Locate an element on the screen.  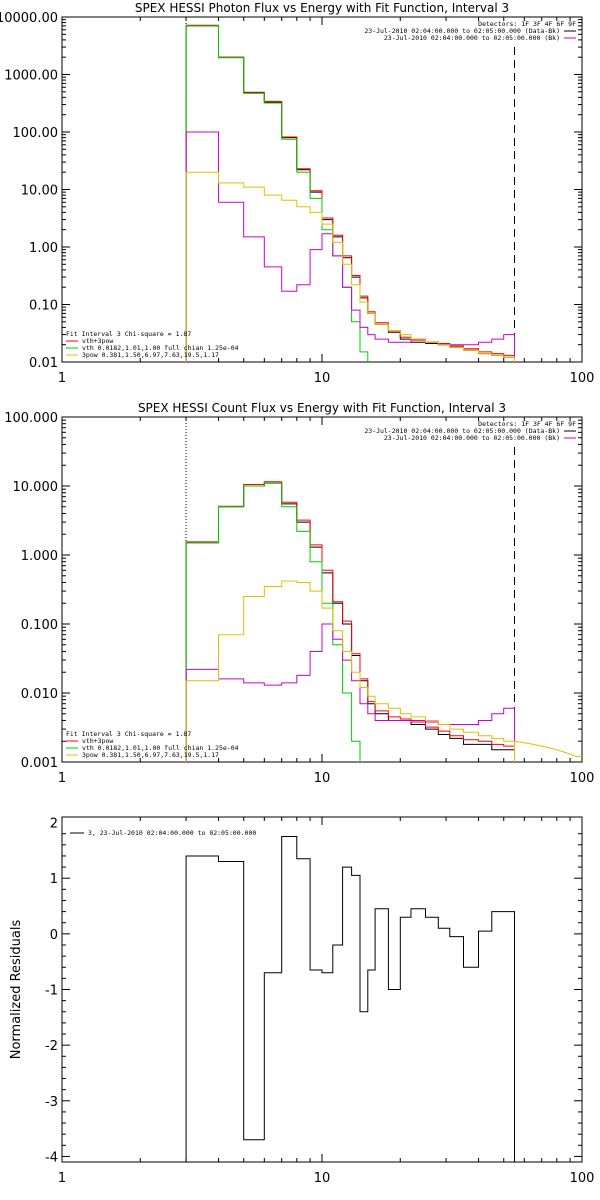
y-tick-label: 0.100 is located at coordinates (39, 625).